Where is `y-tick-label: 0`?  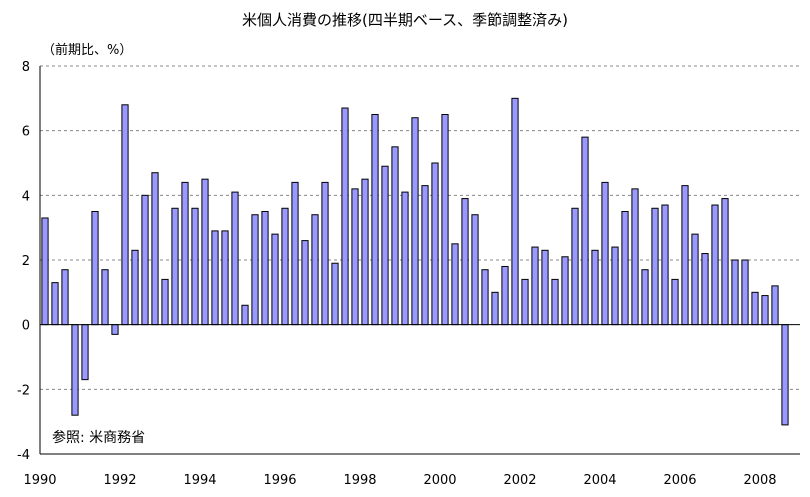
y-tick-label: 0 is located at coordinates (26, 326).